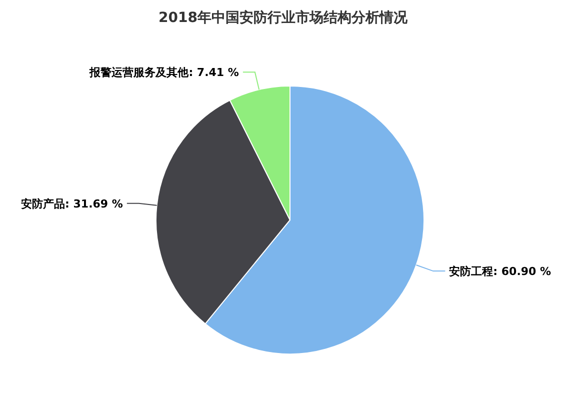  What do you see at coordinates (283, 17) in the screenshot?
I see `chart-title: 2018年中国安防行业市场结构分析情况` at bounding box center [283, 17].